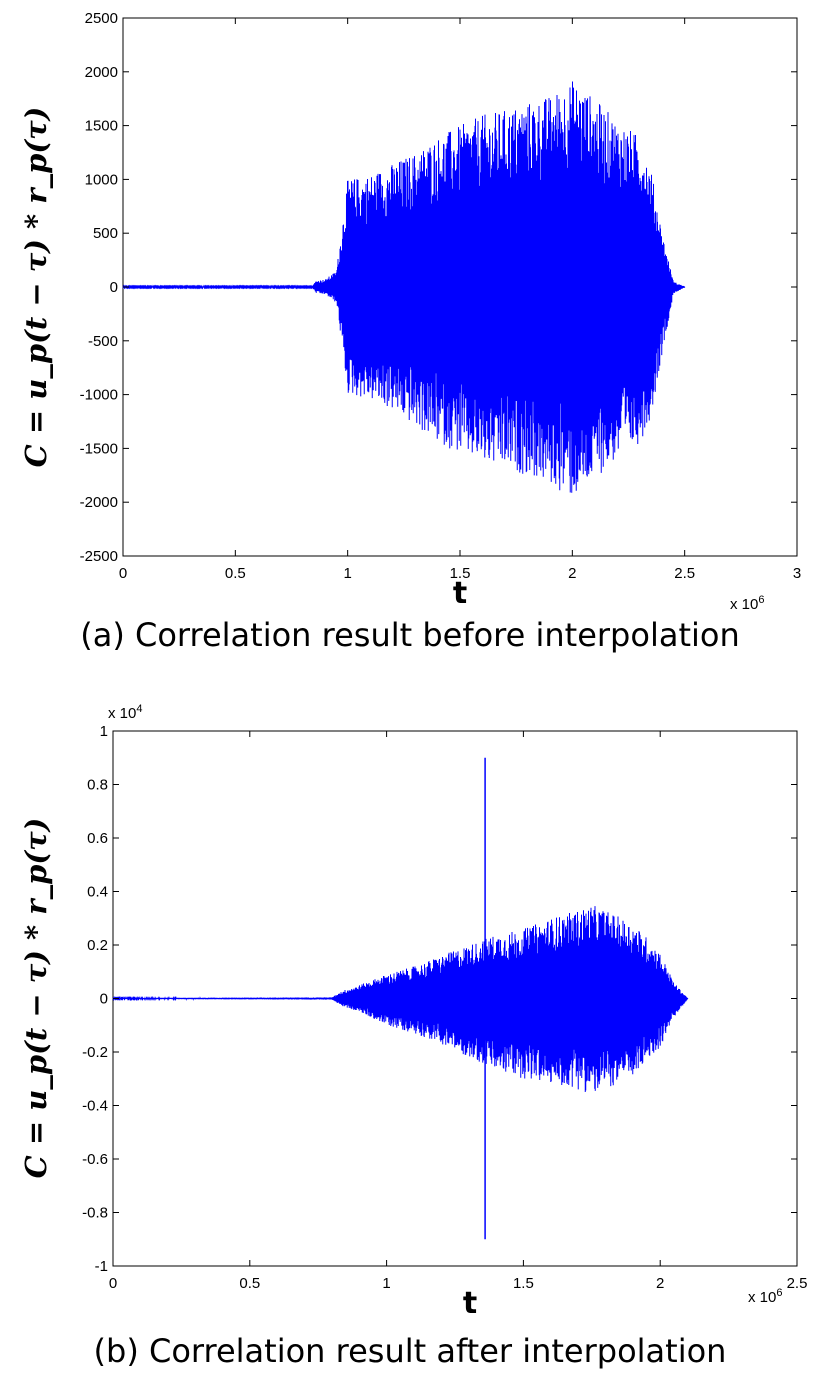 This screenshot has height=1394, width=822. I want to click on chart-b-ytick-label: -0.6, so click(95, 1159).